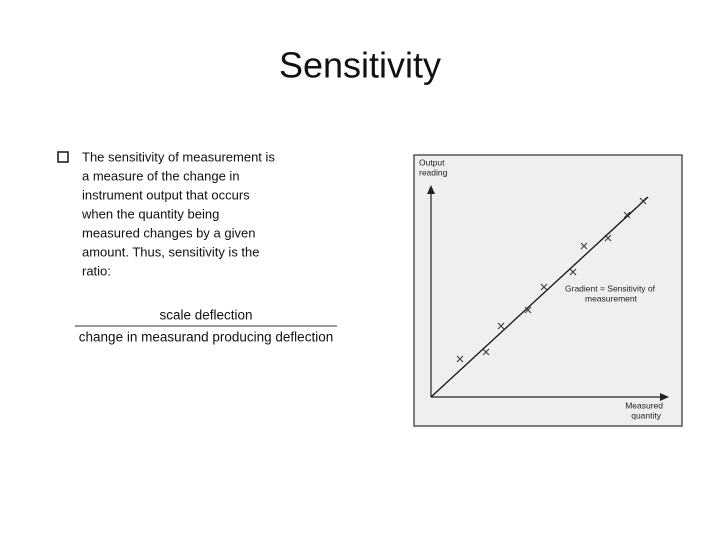  Describe the element at coordinates (150, 213) in the screenshot. I see `bullet-line: when the quantity being` at that location.